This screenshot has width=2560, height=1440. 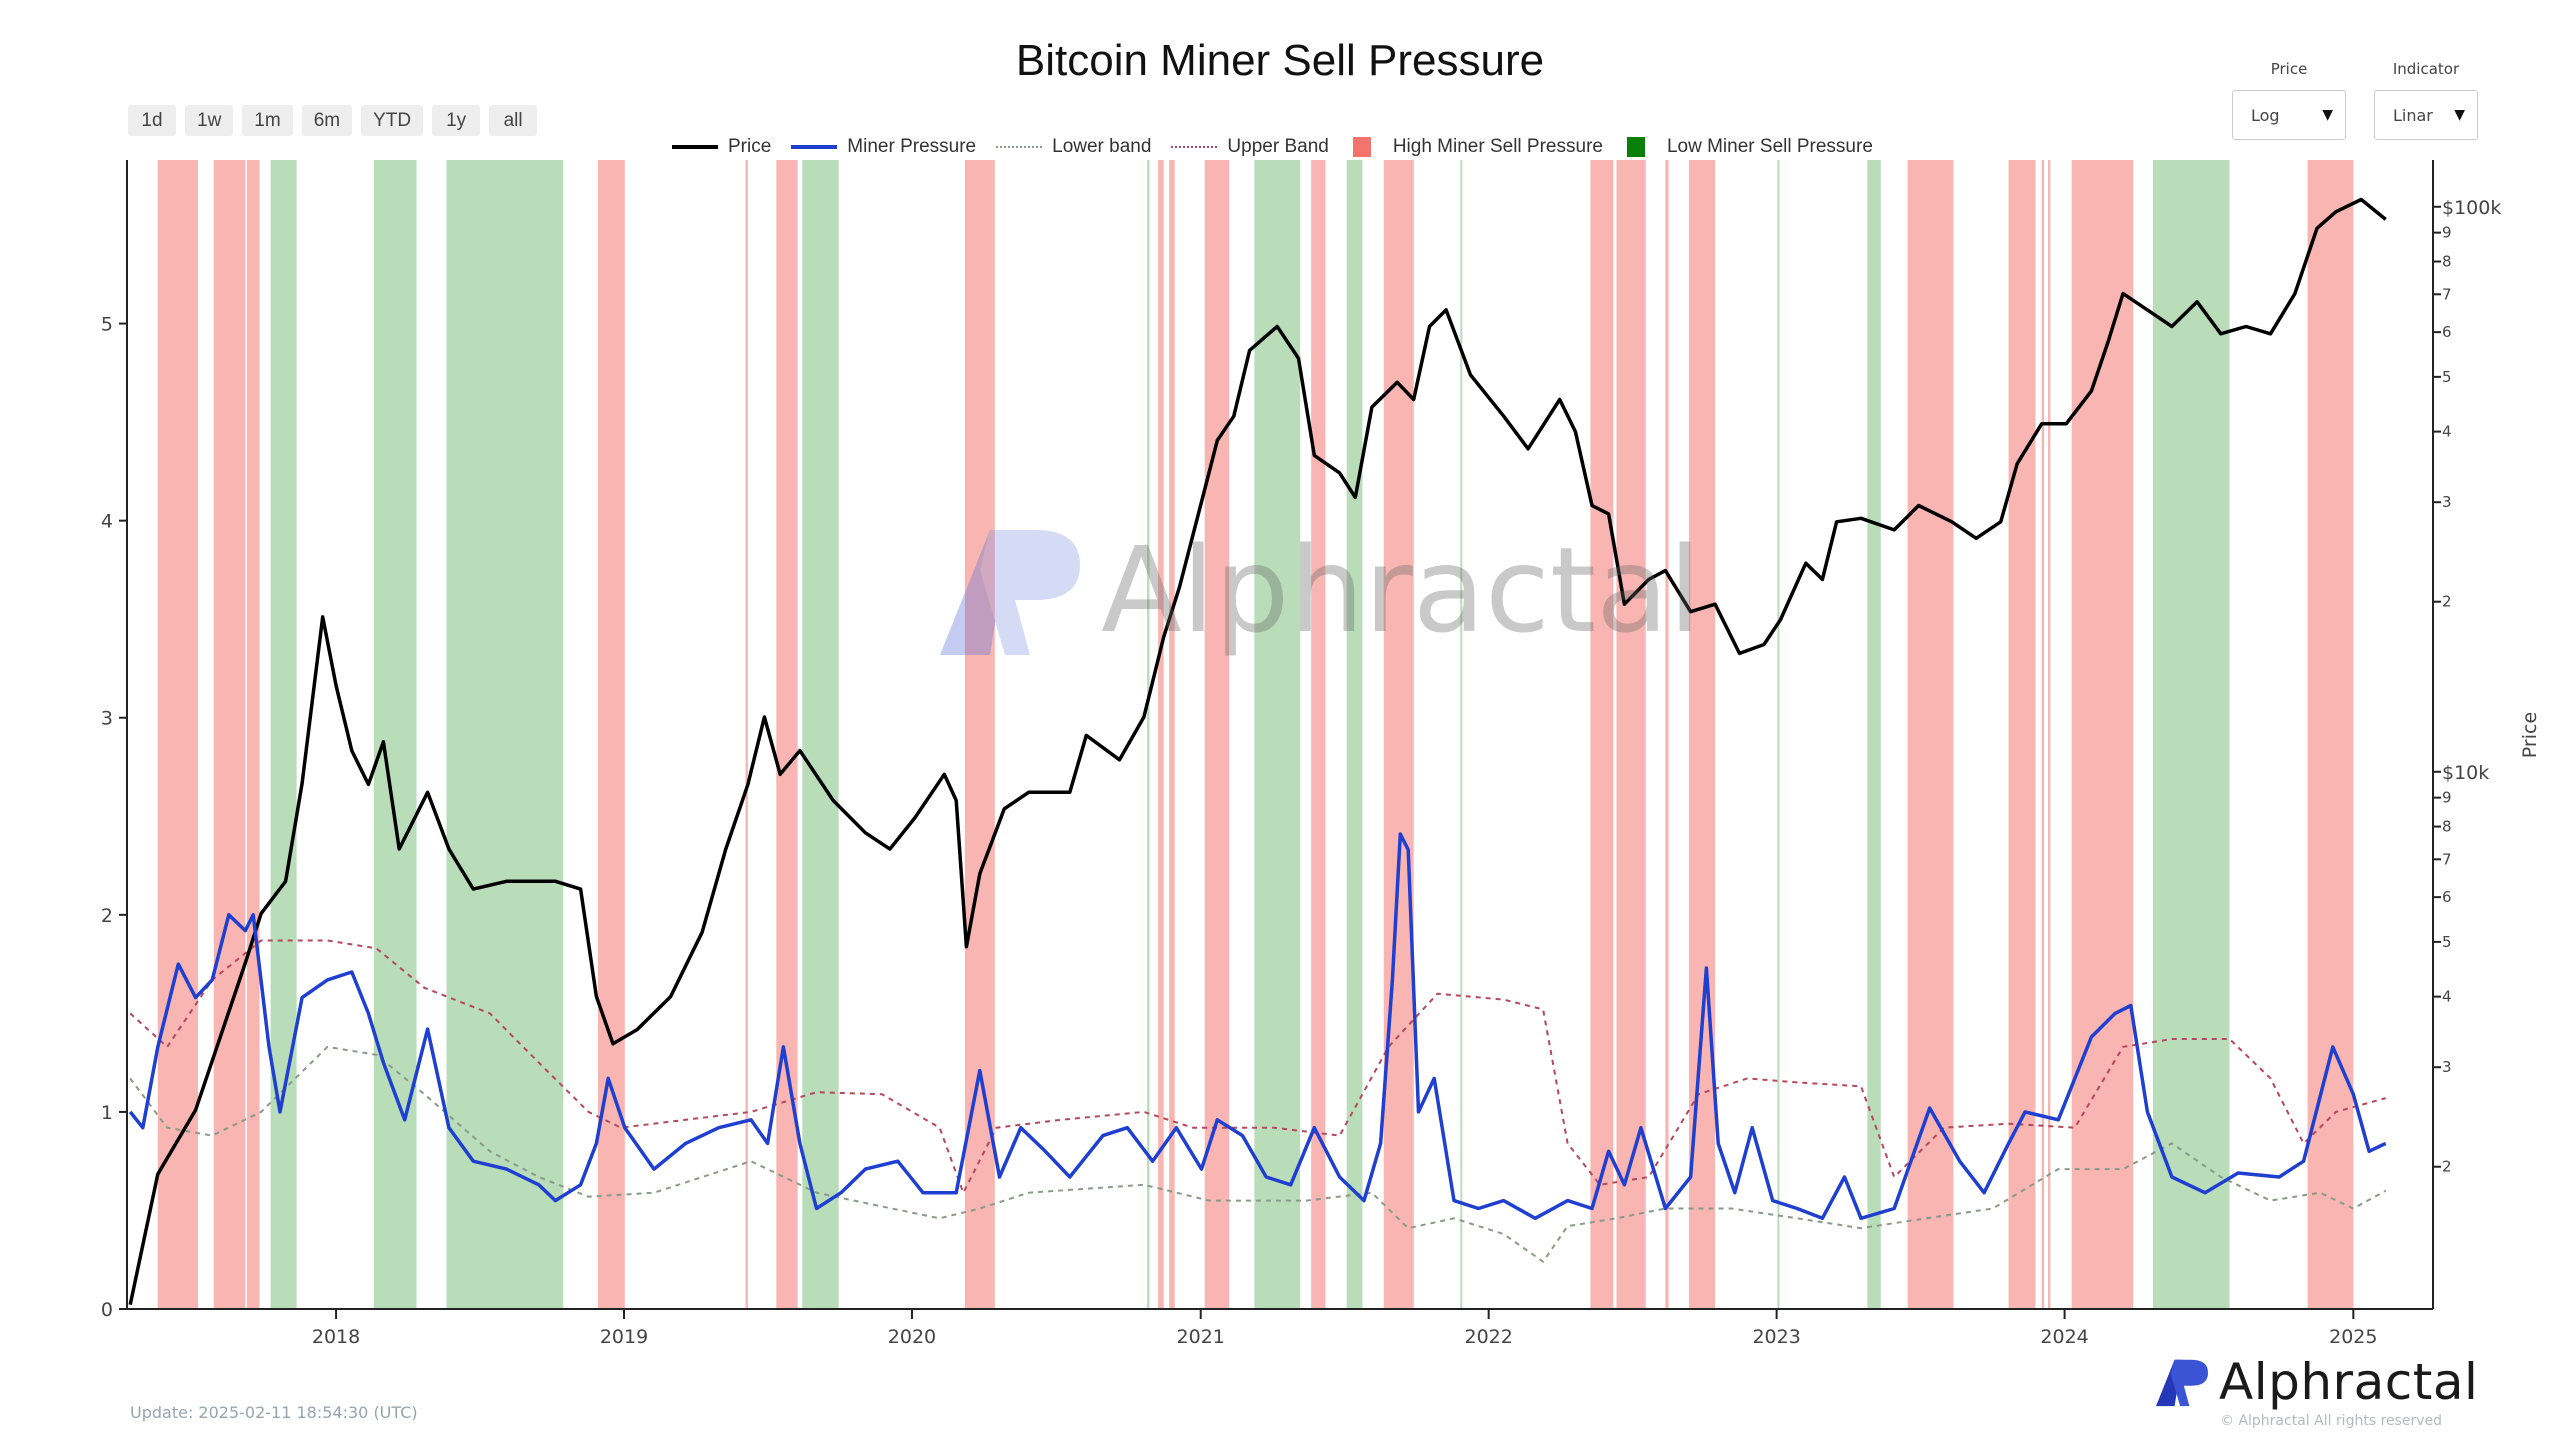 I want to click on logo-text: Alphractal, so click(x=2349, y=1382).